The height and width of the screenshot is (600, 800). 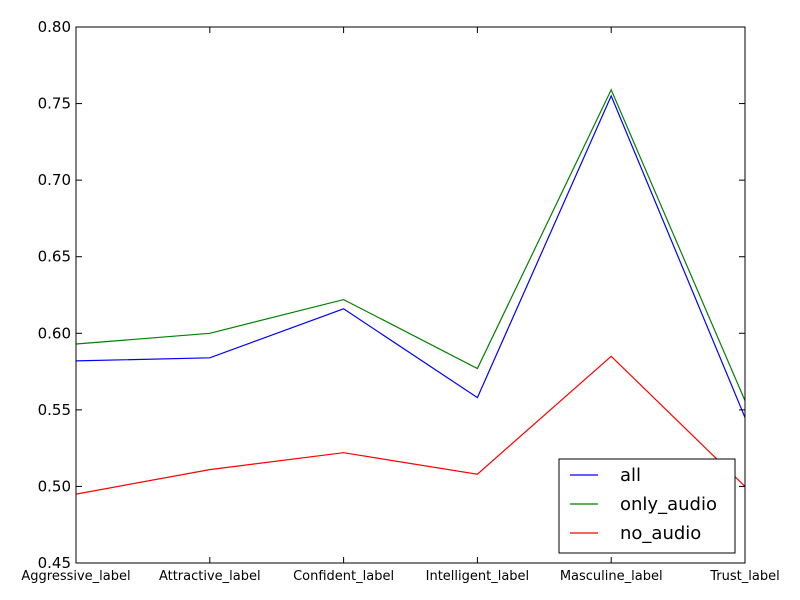 I want to click on x-tick-label: Attractive_label, so click(x=210, y=576).